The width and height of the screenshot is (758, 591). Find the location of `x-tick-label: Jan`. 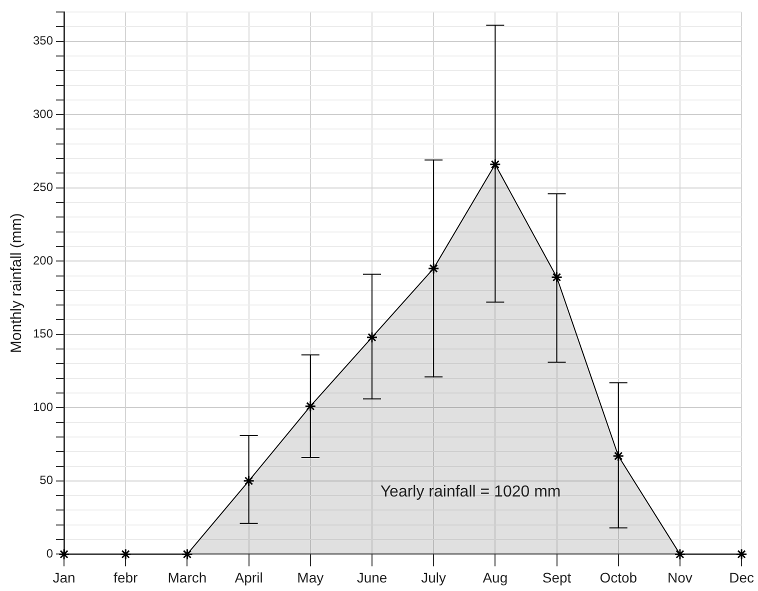

x-tick-label: Jan is located at coordinates (64, 577).